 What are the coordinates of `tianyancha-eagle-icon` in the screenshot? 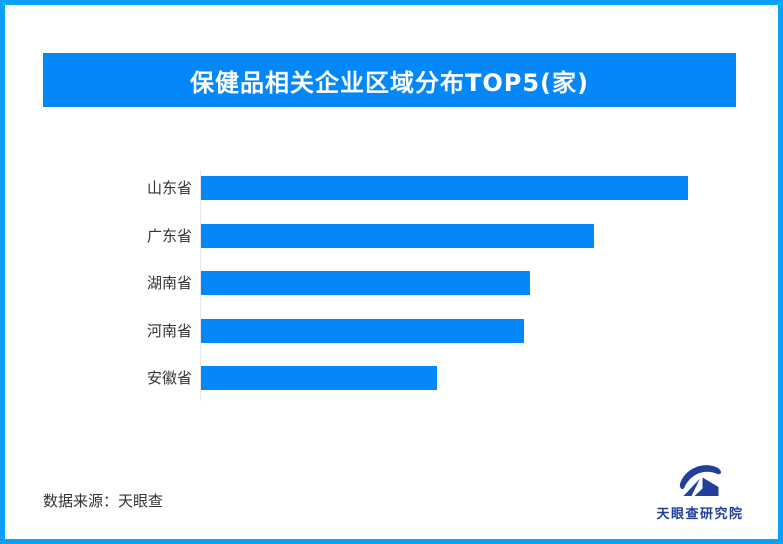 It's located at (700, 480).